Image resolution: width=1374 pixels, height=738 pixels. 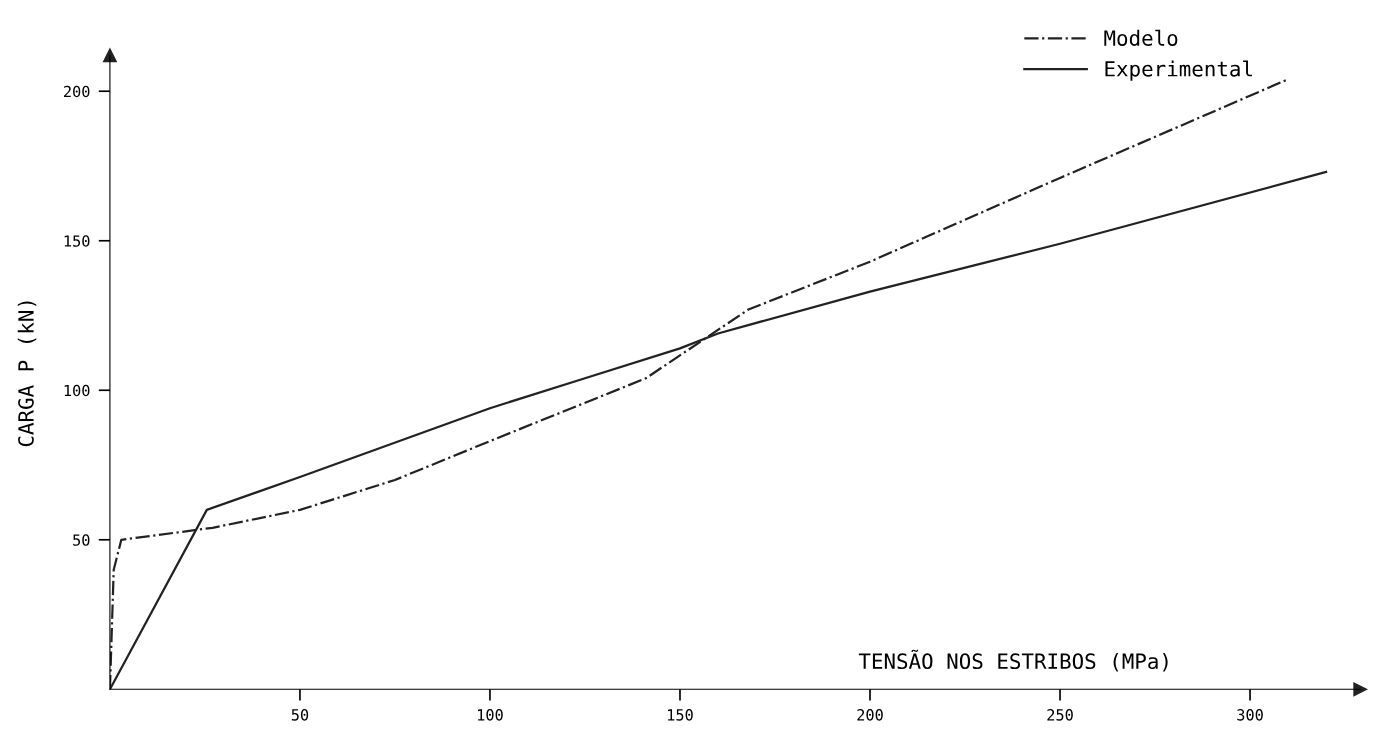 What do you see at coordinates (27, 374) in the screenshot?
I see `y-axis-title: CARGA P (kN)` at bounding box center [27, 374].